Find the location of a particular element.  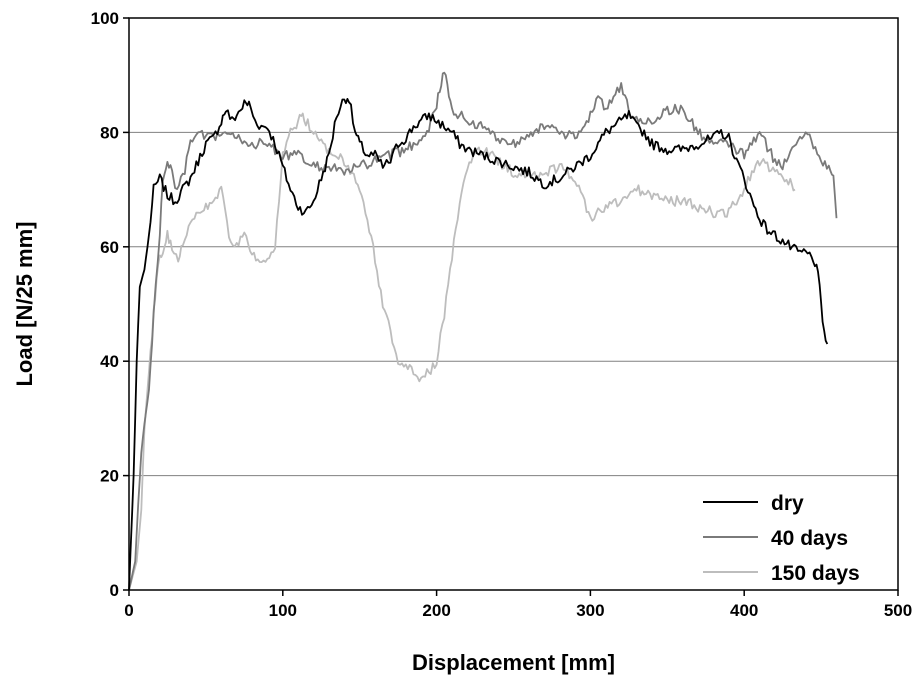

legend-label: 40 days is located at coordinates (809, 538).